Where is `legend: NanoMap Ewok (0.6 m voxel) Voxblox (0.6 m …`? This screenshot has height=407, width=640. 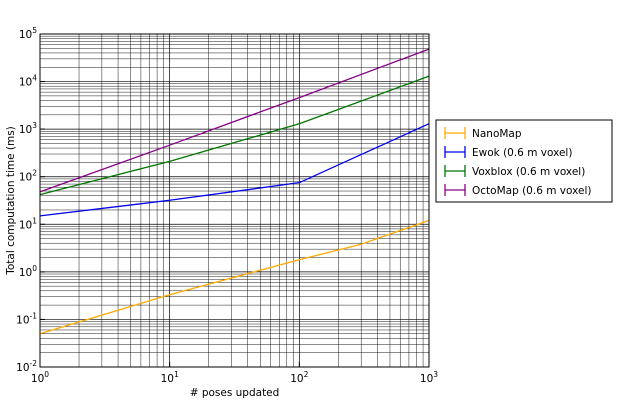 legend: NanoMap Ewok (0.6 m voxel) Voxblox (0.6 m … is located at coordinates (524, 161).